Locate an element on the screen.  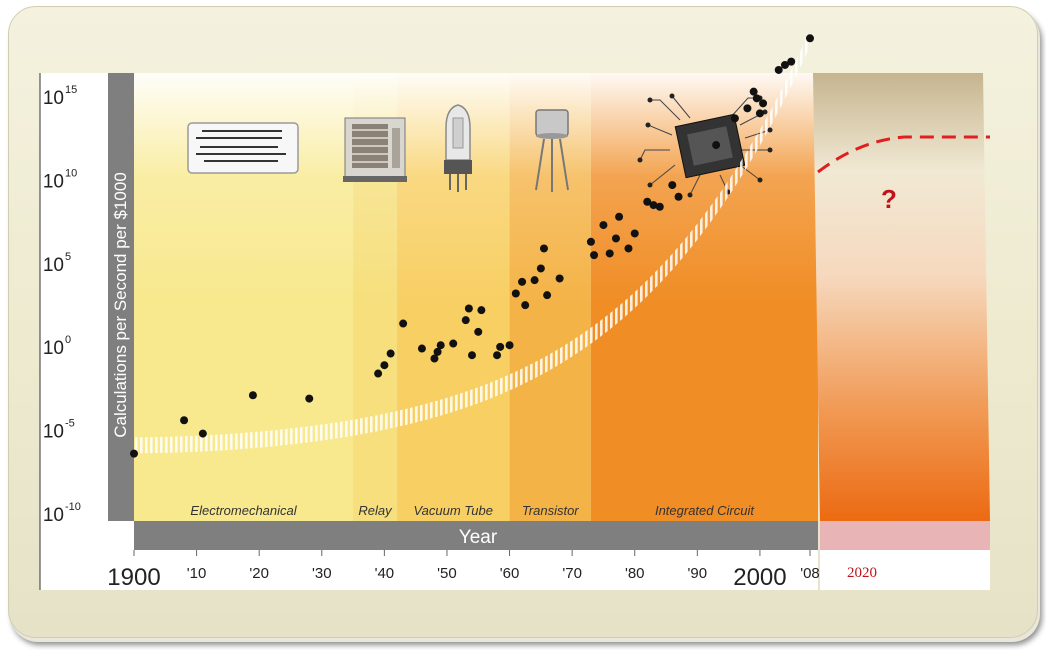
x-tick-label: '08 is located at coordinates (810, 573).